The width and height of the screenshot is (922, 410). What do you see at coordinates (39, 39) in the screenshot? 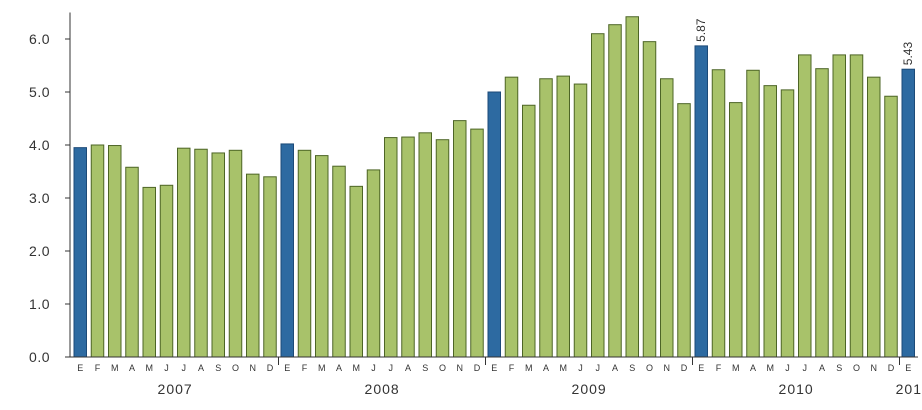
I see `y-tick-label: 6.0` at bounding box center [39, 39].